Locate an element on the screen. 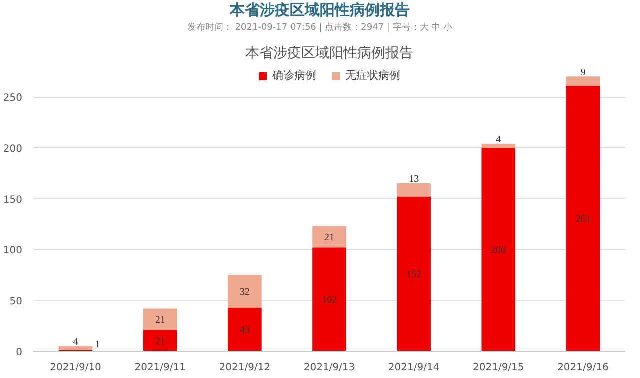  x-tick-label: 2021/9/10 is located at coordinates (76, 368).